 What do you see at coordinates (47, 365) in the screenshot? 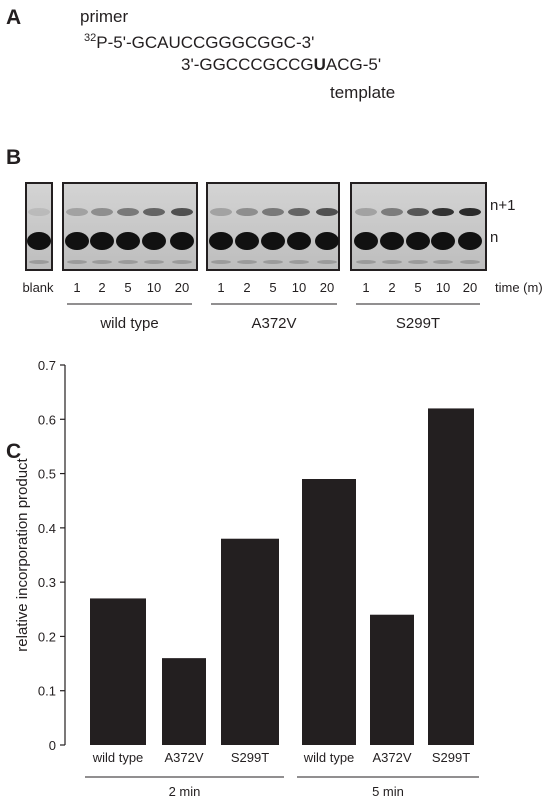
I see `y-tick-label: 0.7` at bounding box center [47, 365].